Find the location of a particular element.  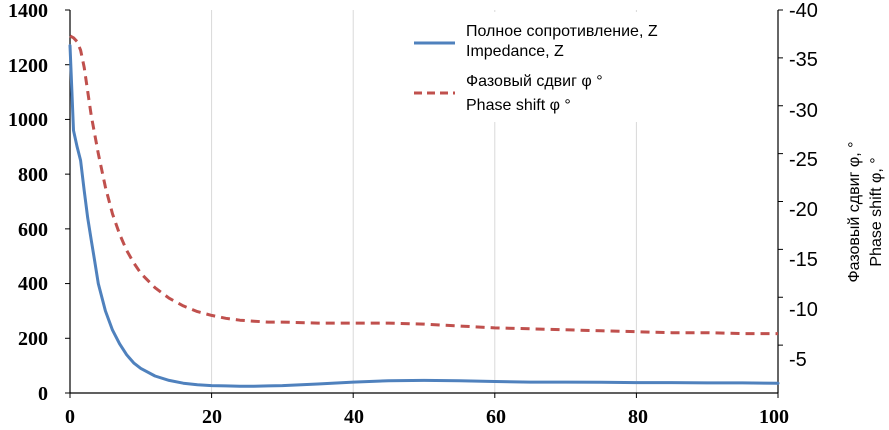

legend-background is located at coordinates (585, 67).